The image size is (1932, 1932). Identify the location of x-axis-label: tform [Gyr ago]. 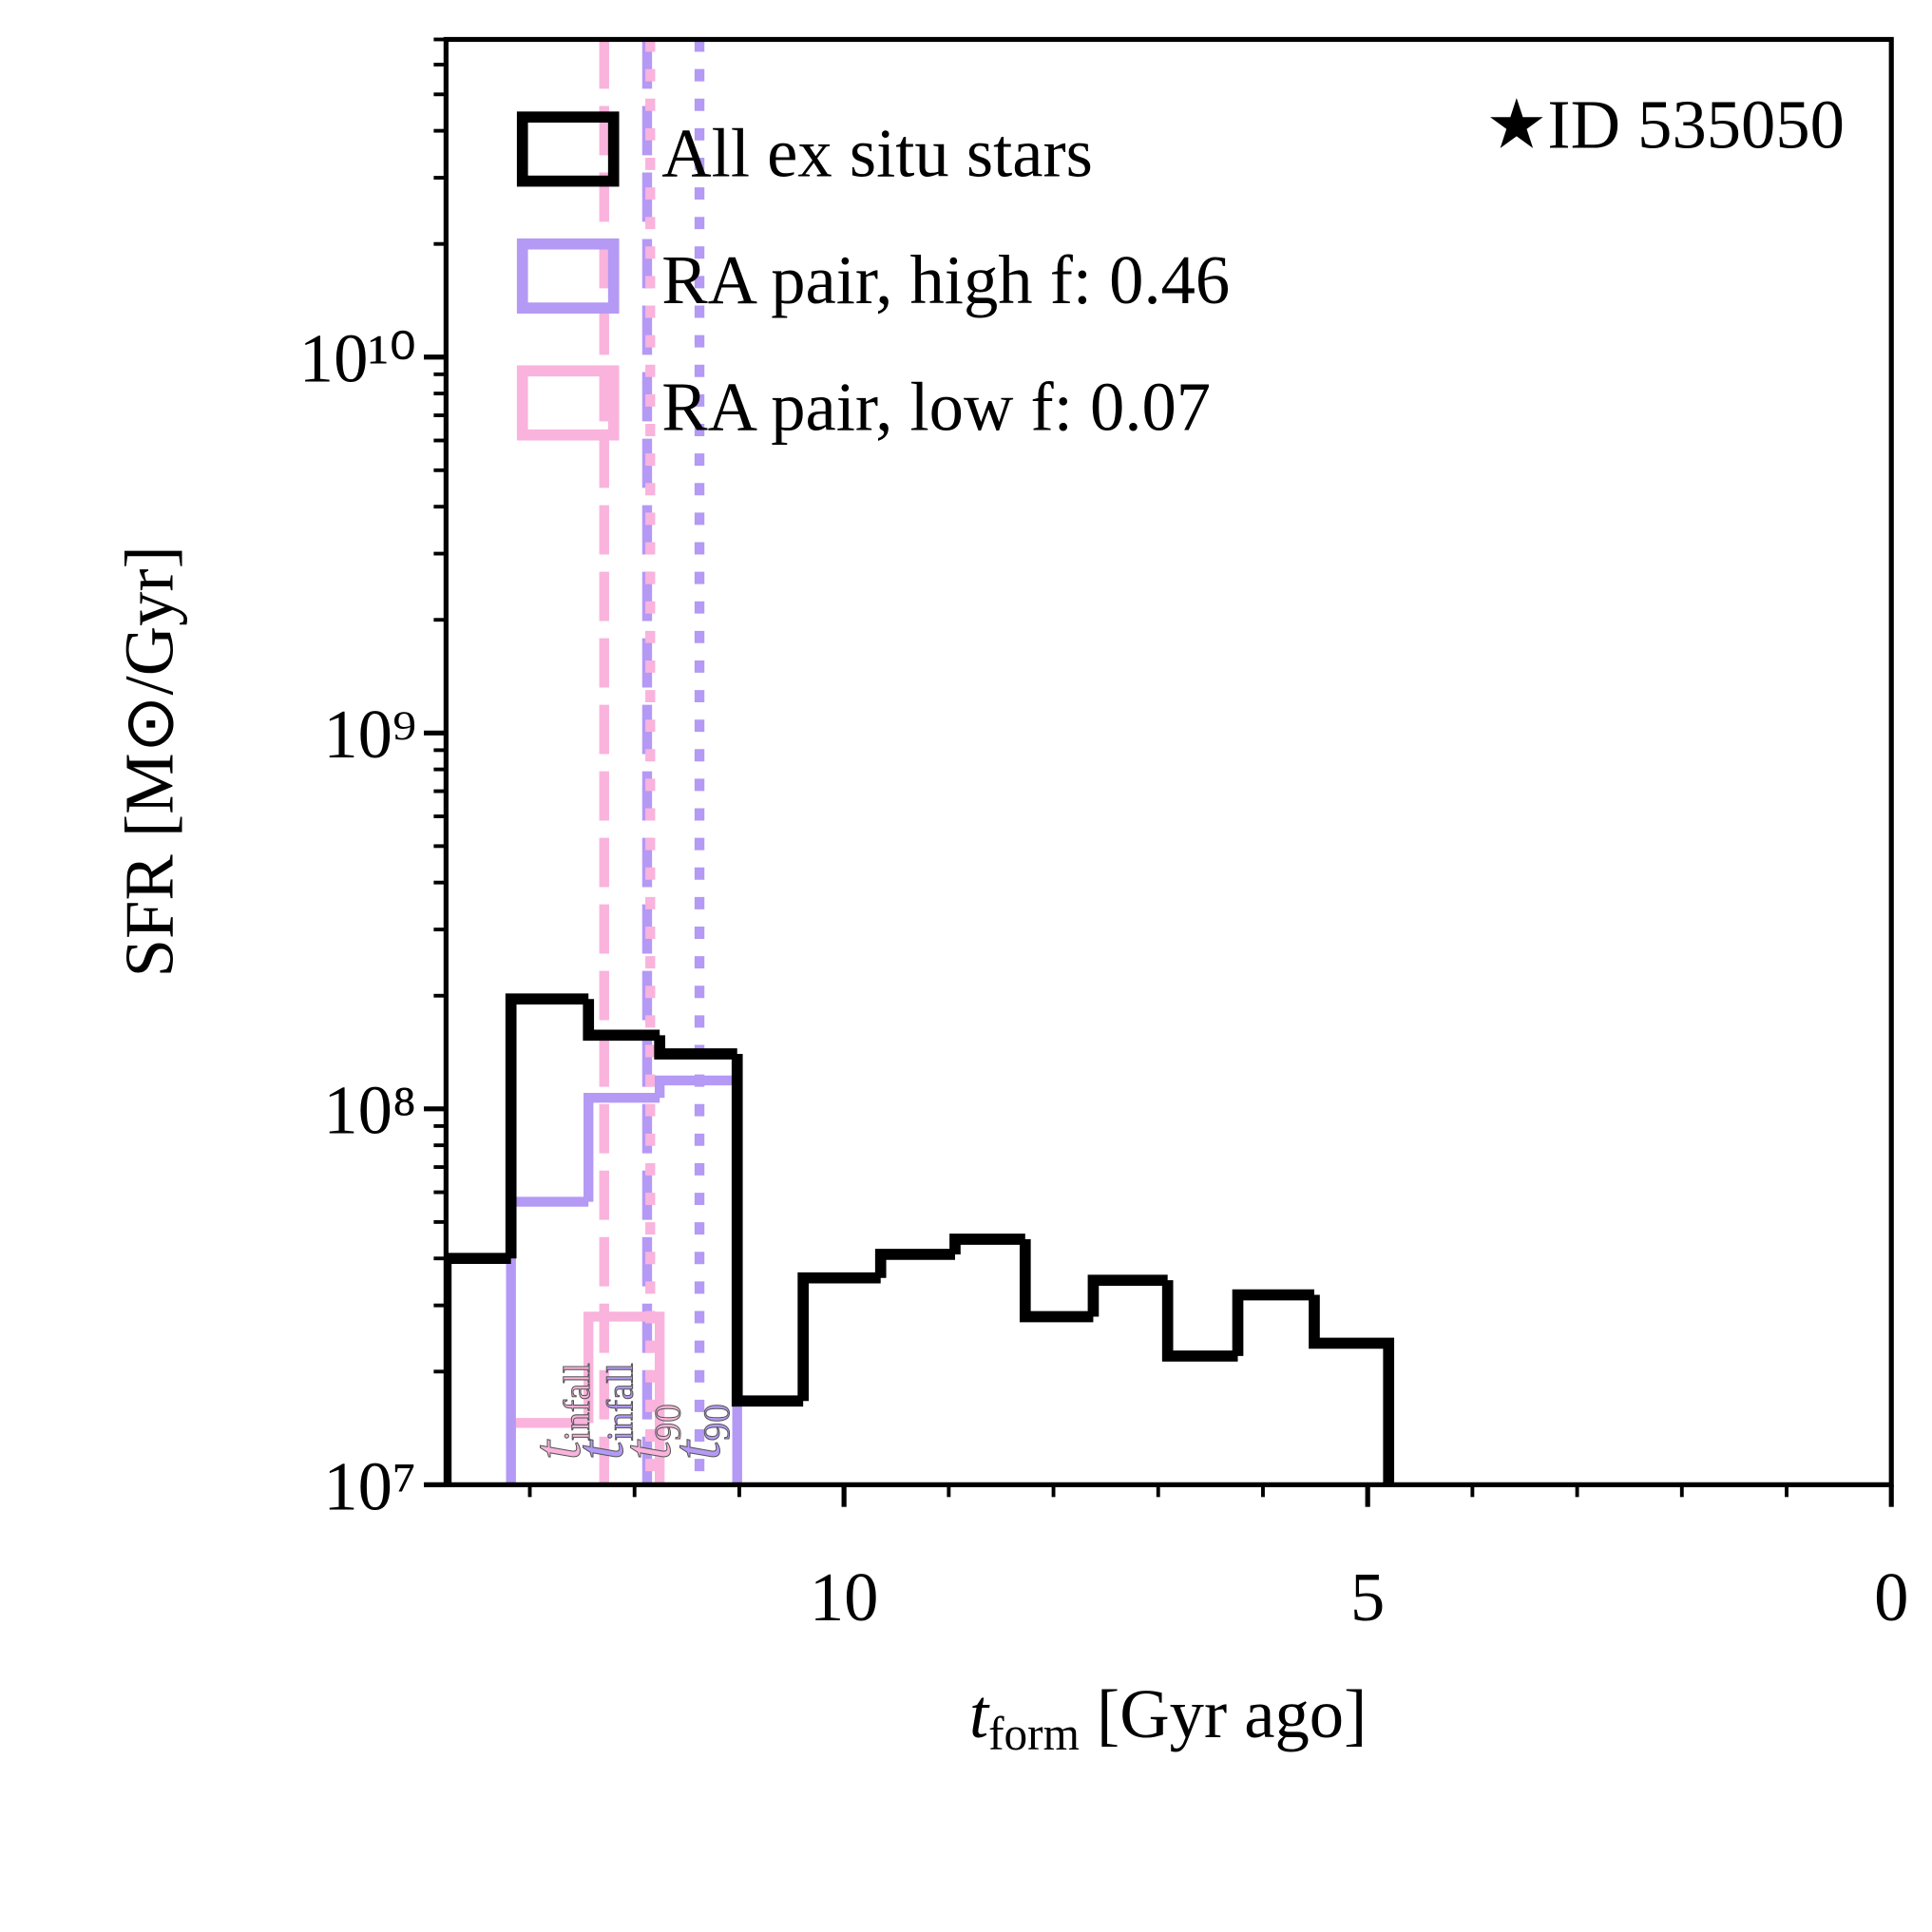
(1168, 1717).